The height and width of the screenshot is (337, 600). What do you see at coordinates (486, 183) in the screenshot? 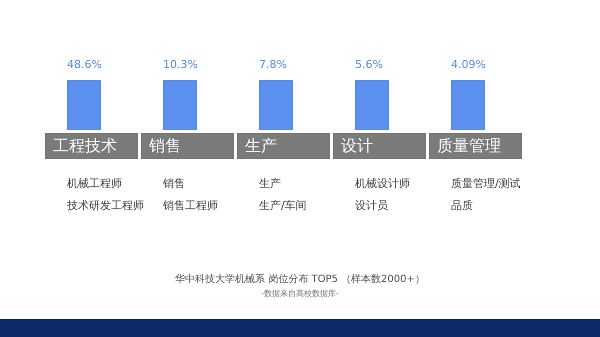
I see `text: 质量管理/测试` at bounding box center [486, 183].